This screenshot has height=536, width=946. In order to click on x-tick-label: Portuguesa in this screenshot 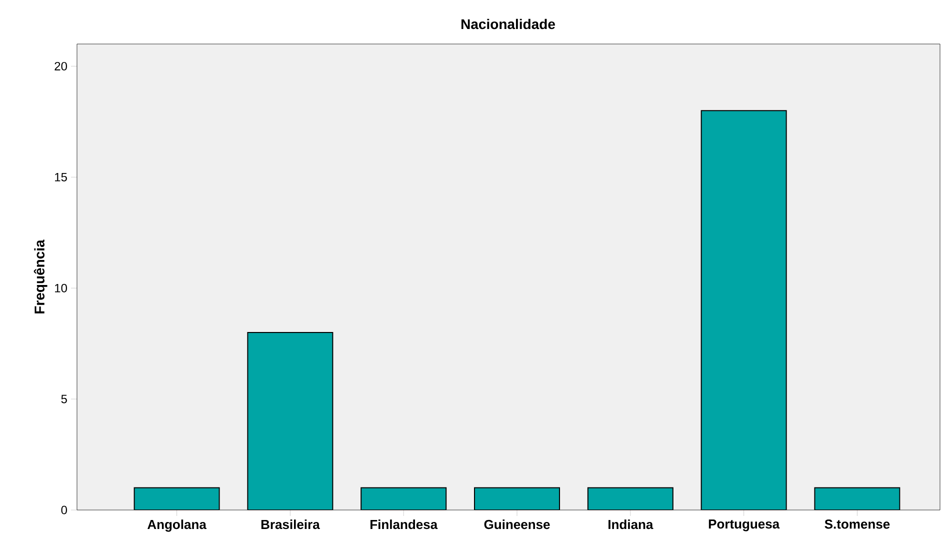, I will do `click(744, 526)`.